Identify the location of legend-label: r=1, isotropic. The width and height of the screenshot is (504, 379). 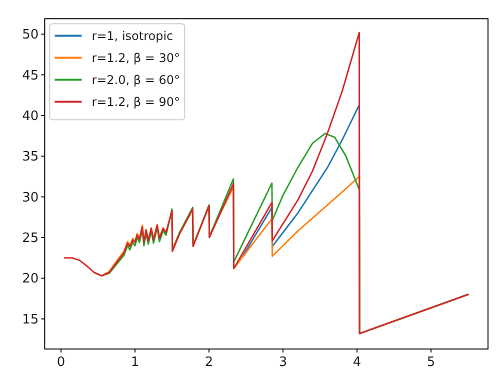
(133, 36).